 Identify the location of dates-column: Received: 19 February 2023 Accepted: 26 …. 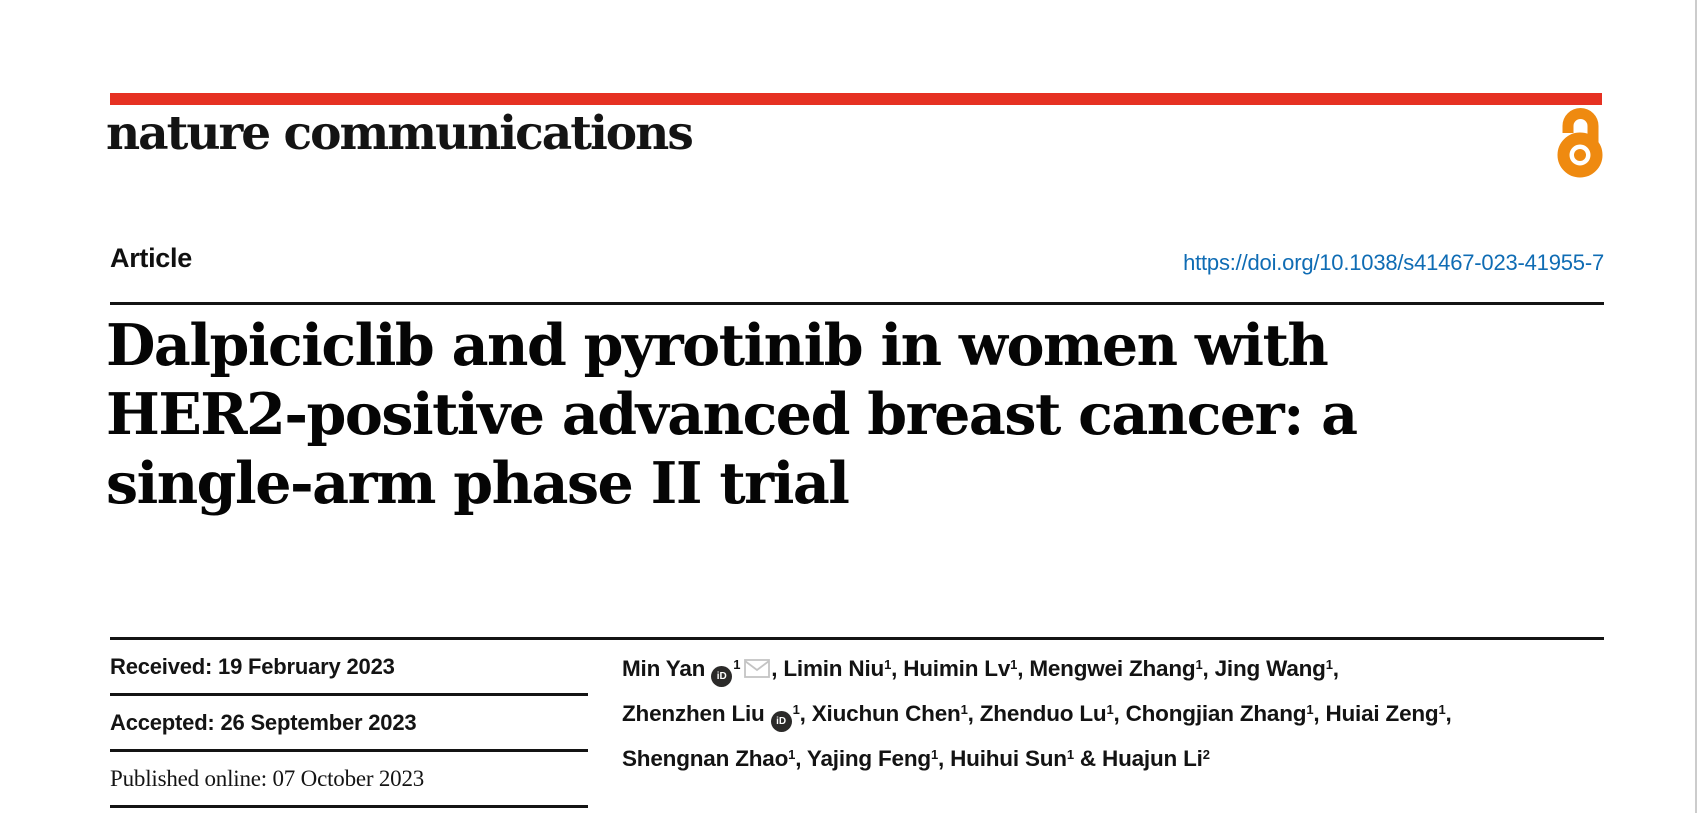
(349, 724).